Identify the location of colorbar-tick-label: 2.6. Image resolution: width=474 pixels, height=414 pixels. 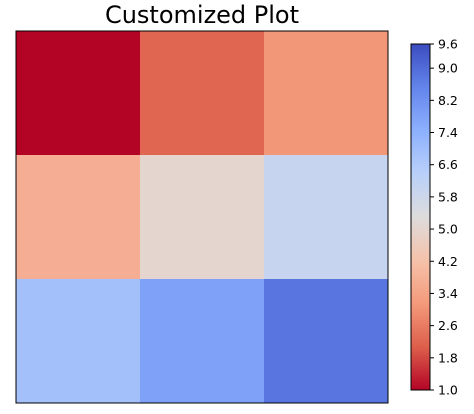
(448, 325).